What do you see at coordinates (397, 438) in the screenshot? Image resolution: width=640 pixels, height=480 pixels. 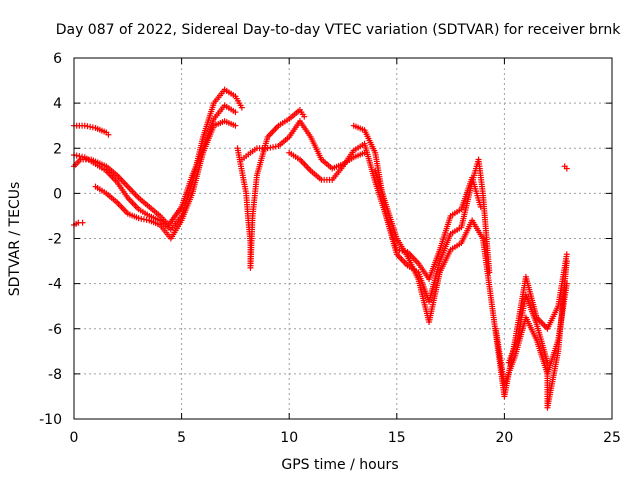 I see `x-tick-label: 15` at bounding box center [397, 438].